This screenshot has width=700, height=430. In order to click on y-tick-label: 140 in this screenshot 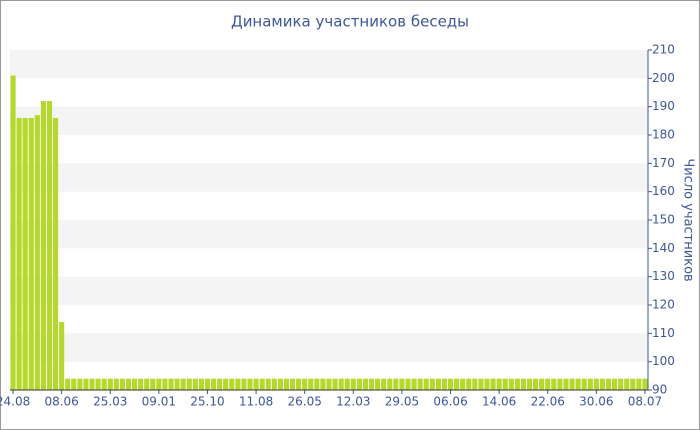, I will do `click(663, 248)`.